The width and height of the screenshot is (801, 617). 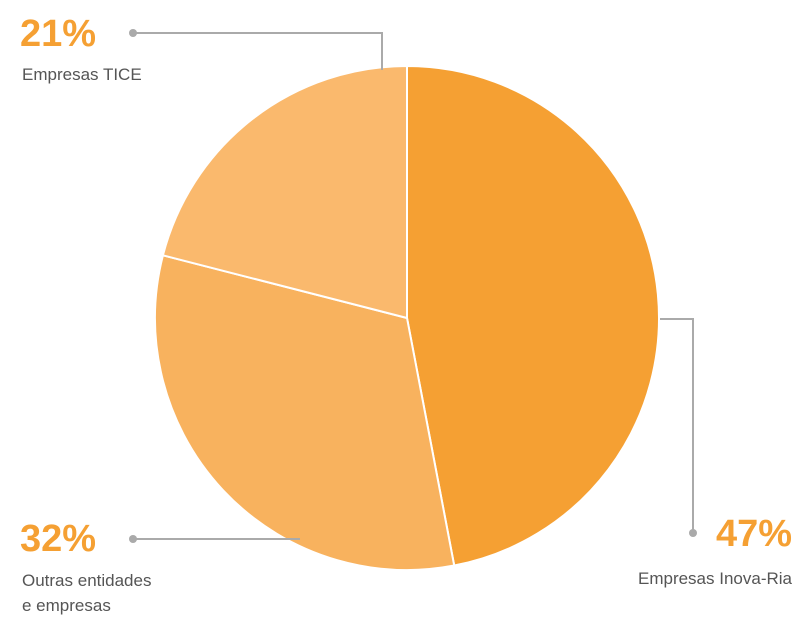 What do you see at coordinates (693, 533) in the screenshot?
I see `leader-dot-empresas-inova-ria` at bounding box center [693, 533].